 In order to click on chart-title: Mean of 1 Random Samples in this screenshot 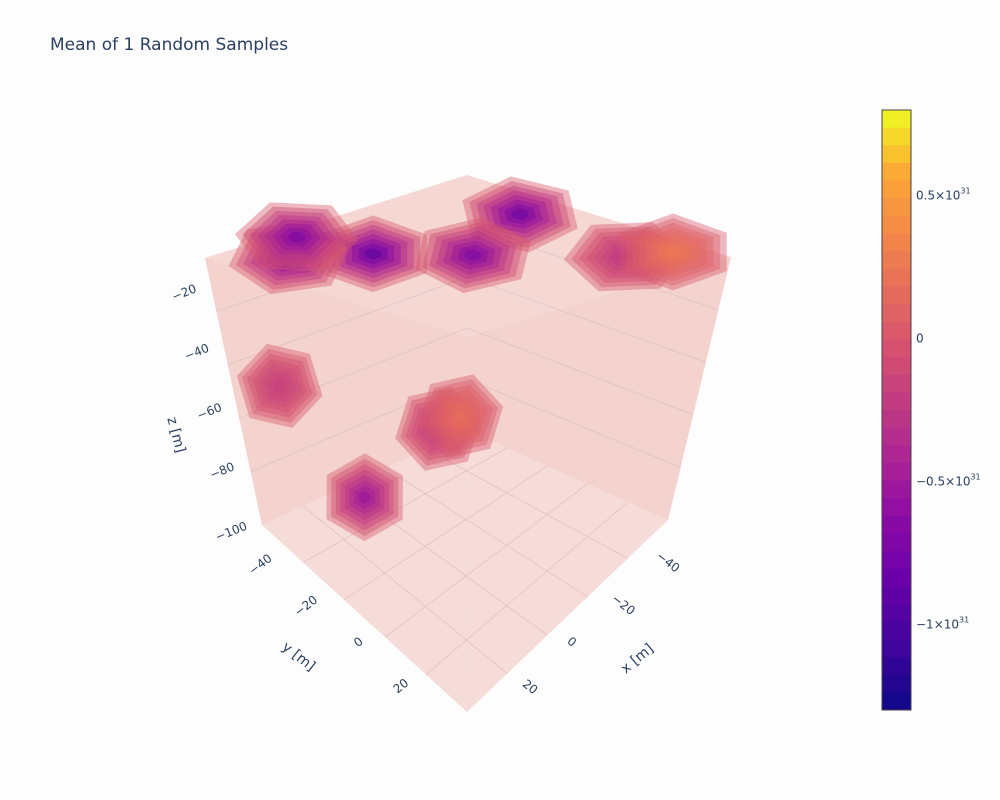, I will do `click(169, 45)`.